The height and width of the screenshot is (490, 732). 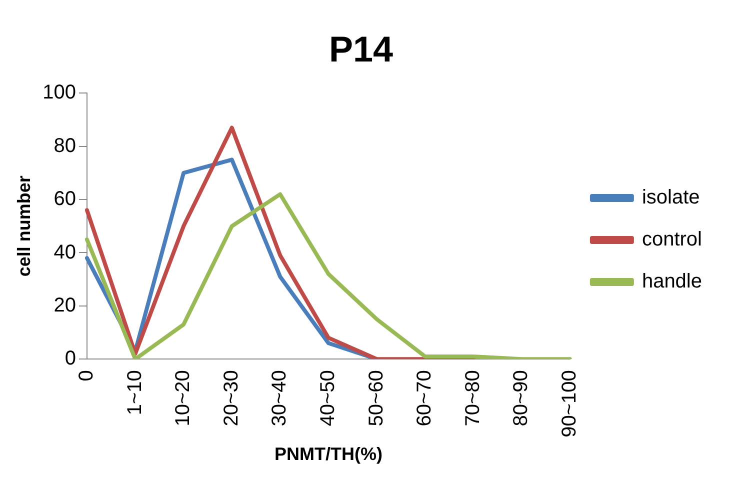 I want to click on x-tick-label: 10~20, so click(x=183, y=398).